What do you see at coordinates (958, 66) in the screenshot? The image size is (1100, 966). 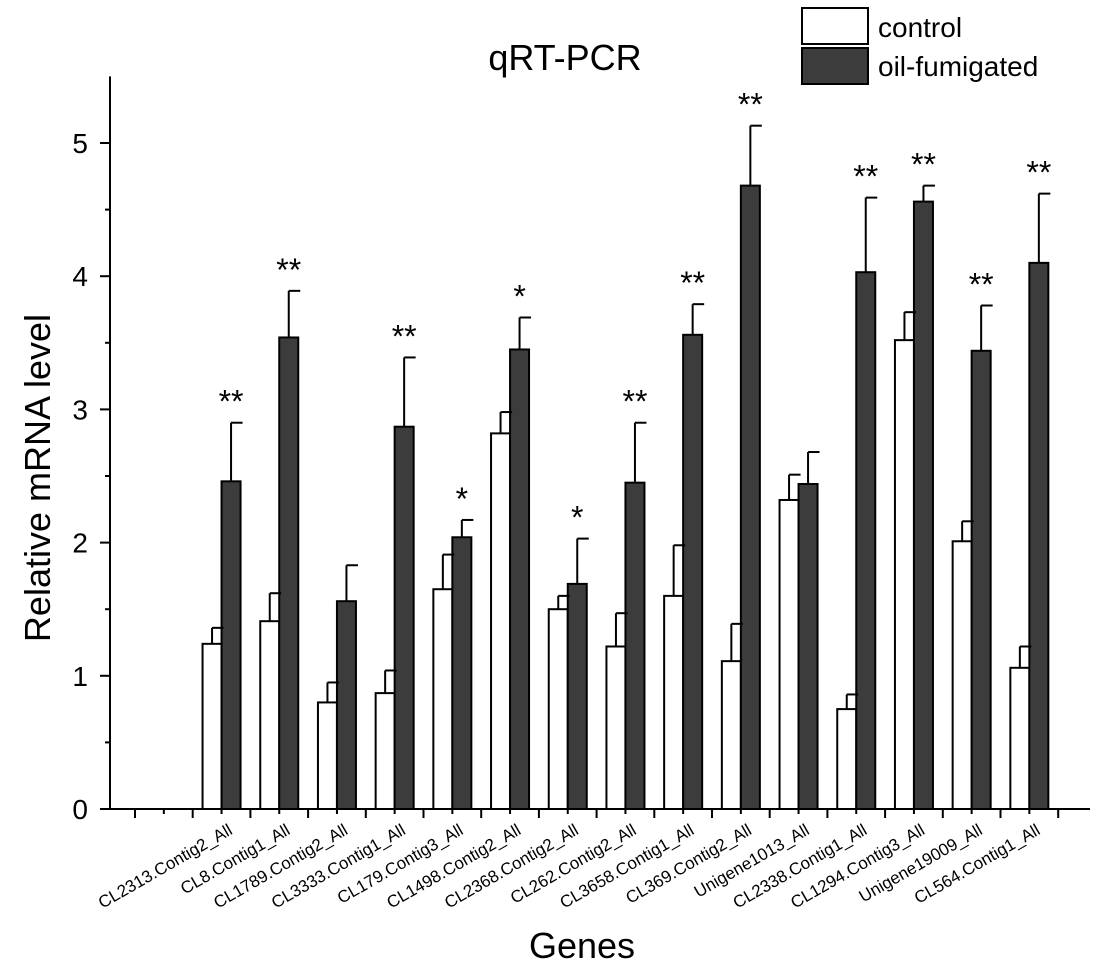 I see `legend-label-oil-fumigated: oil-fumigated` at bounding box center [958, 66].